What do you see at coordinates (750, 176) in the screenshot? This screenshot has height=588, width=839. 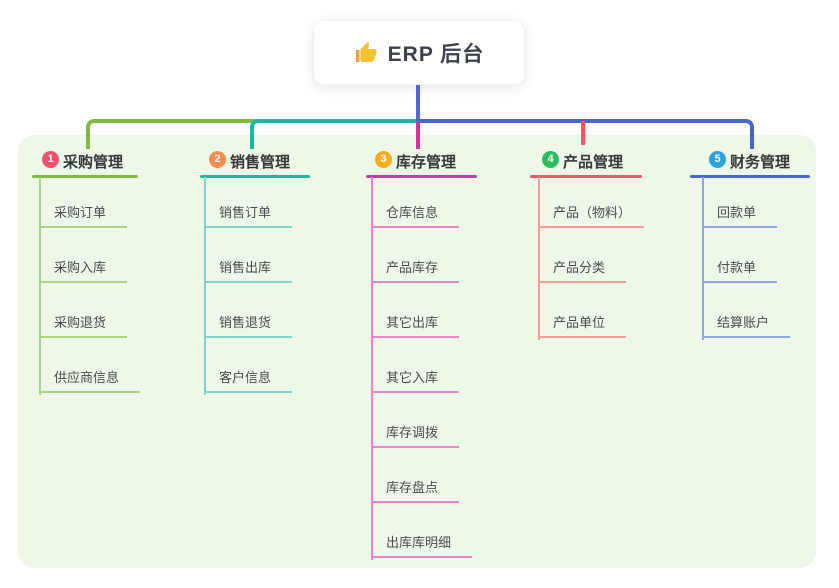 I see `branch5-underline` at bounding box center [750, 176].